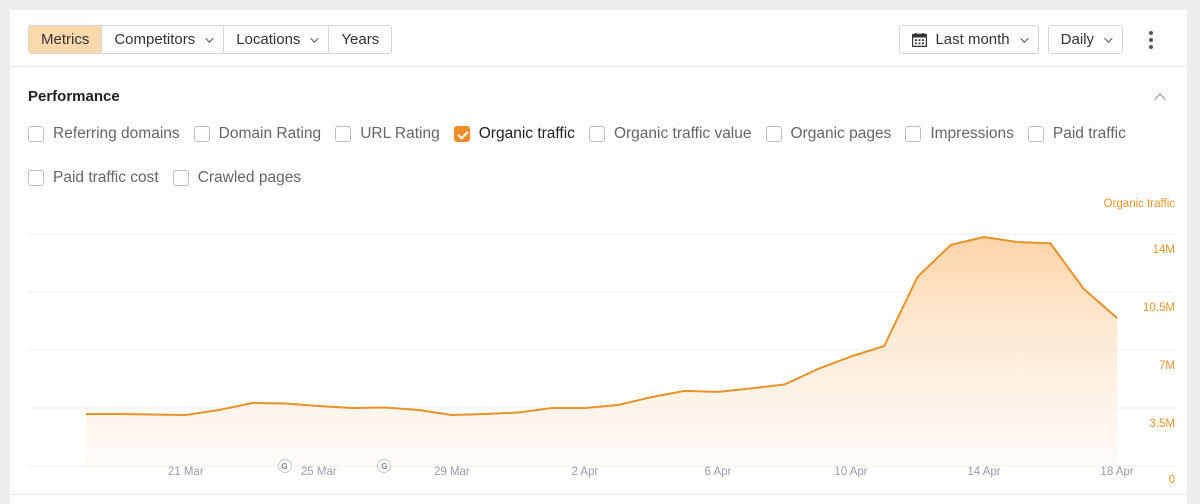  What do you see at coordinates (400, 133) in the screenshot?
I see `metric-label: URL Rating` at bounding box center [400, 133].